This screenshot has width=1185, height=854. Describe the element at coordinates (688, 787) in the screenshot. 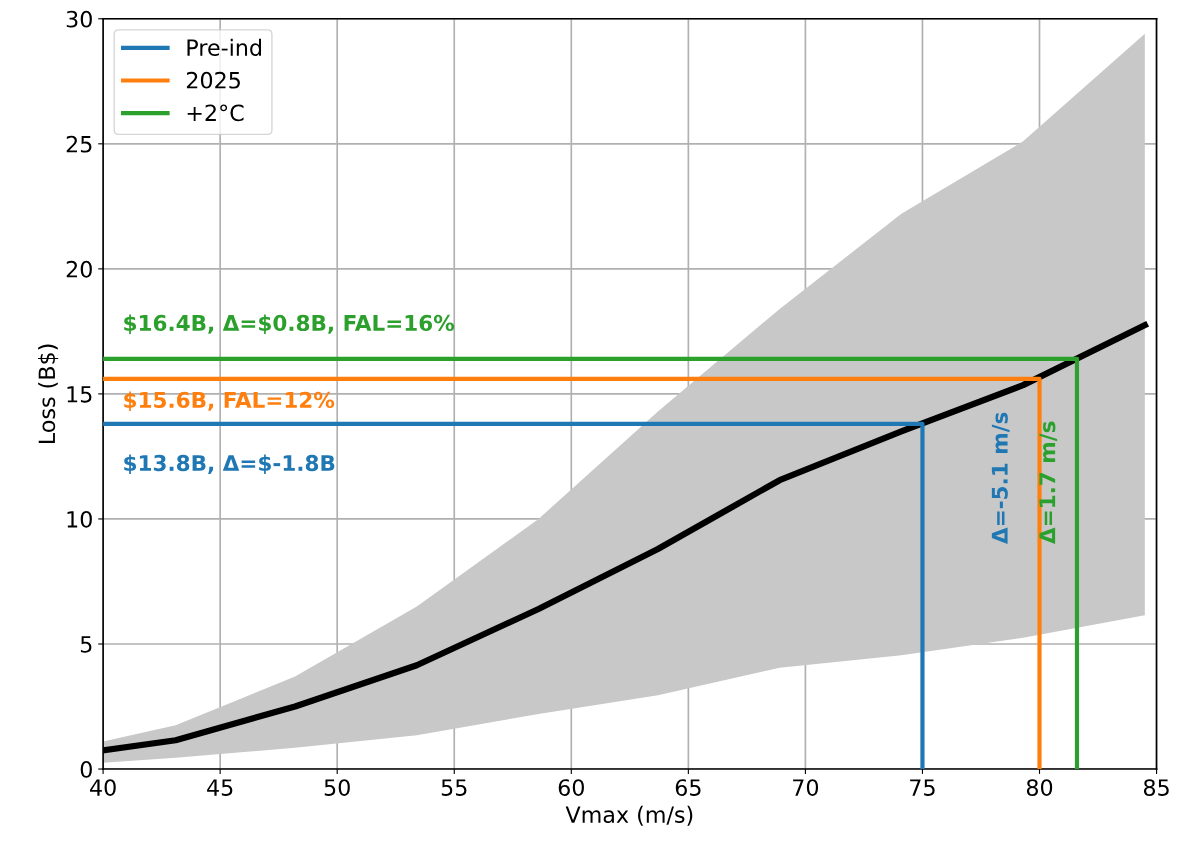

I see `x-tick-label: 65` at that location.